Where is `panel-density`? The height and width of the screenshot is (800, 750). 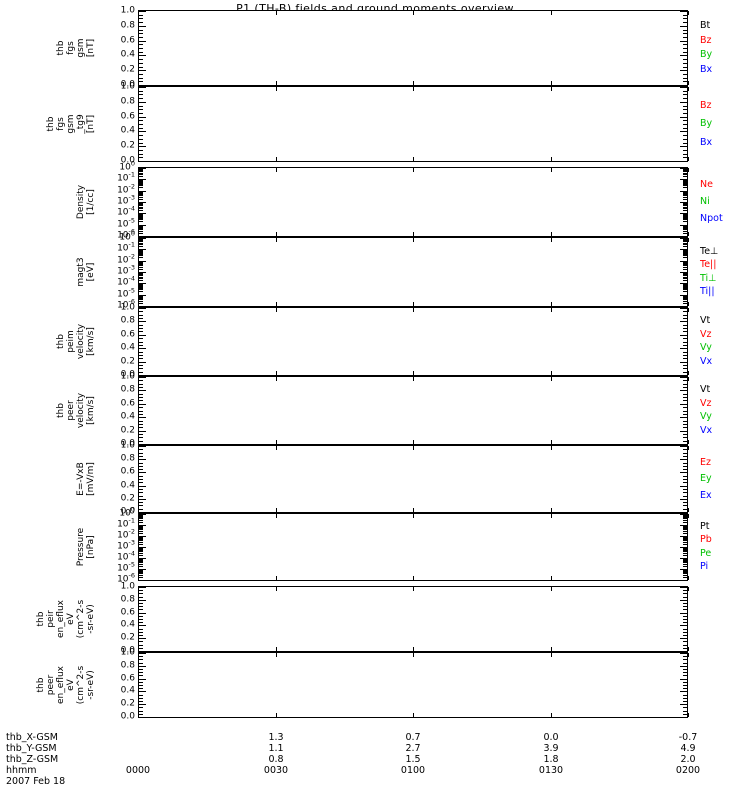 panel-density is located at coordinates (413, 202).